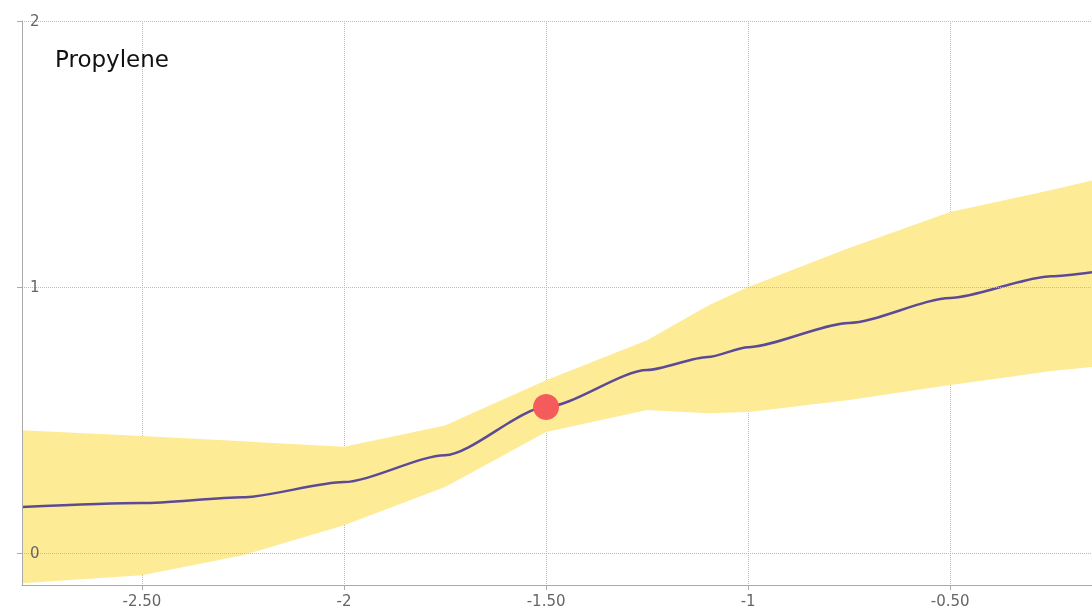  I want to click on x-tick-label: -0.50, so click(950, 600).